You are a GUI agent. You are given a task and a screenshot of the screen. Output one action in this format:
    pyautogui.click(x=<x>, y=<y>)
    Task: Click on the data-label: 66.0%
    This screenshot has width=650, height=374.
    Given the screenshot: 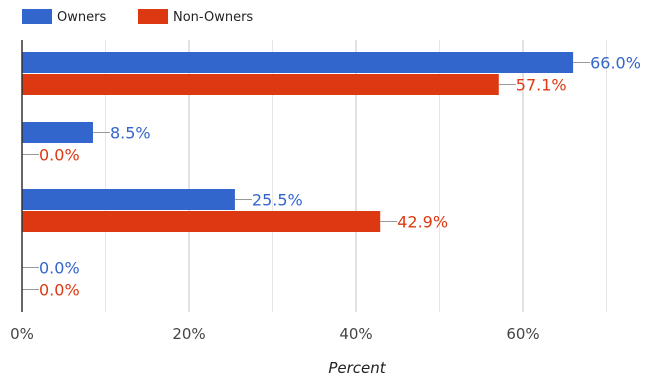 What is the action you would take?
    pyautogui.click(x=615, y=63)
    